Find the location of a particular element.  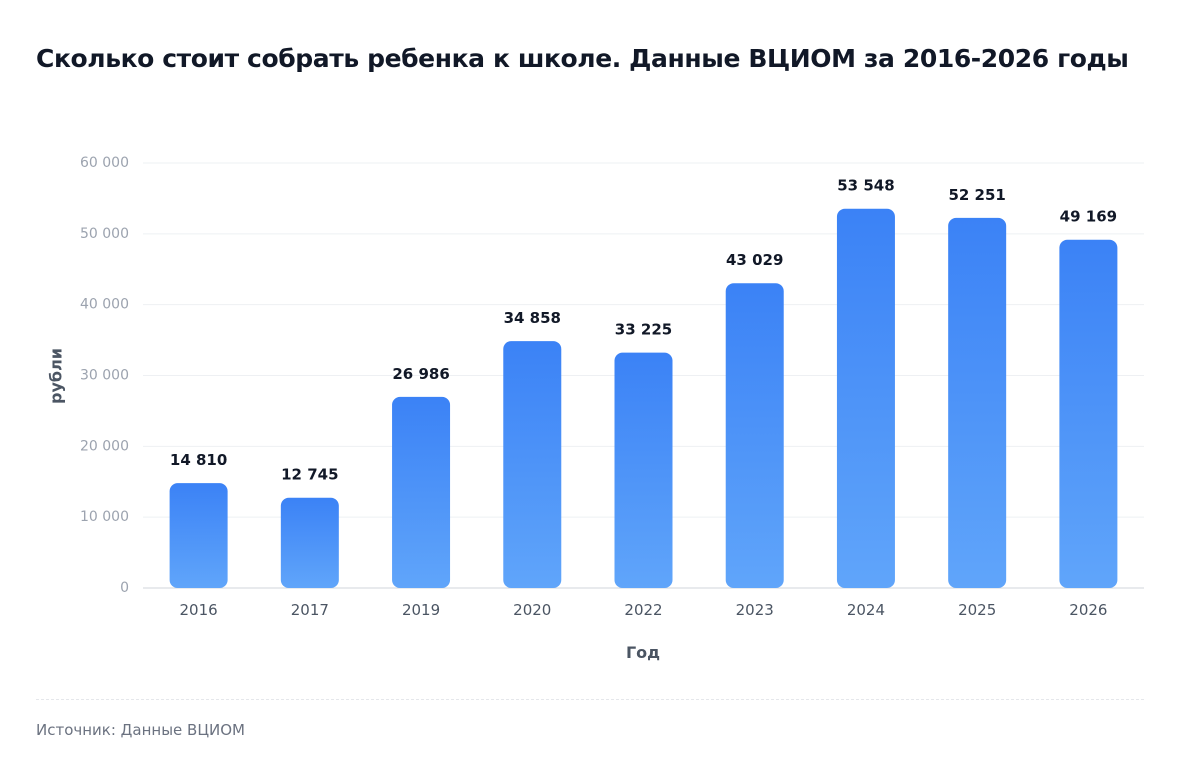

bar-2025 is located at coordinates (977, 403).